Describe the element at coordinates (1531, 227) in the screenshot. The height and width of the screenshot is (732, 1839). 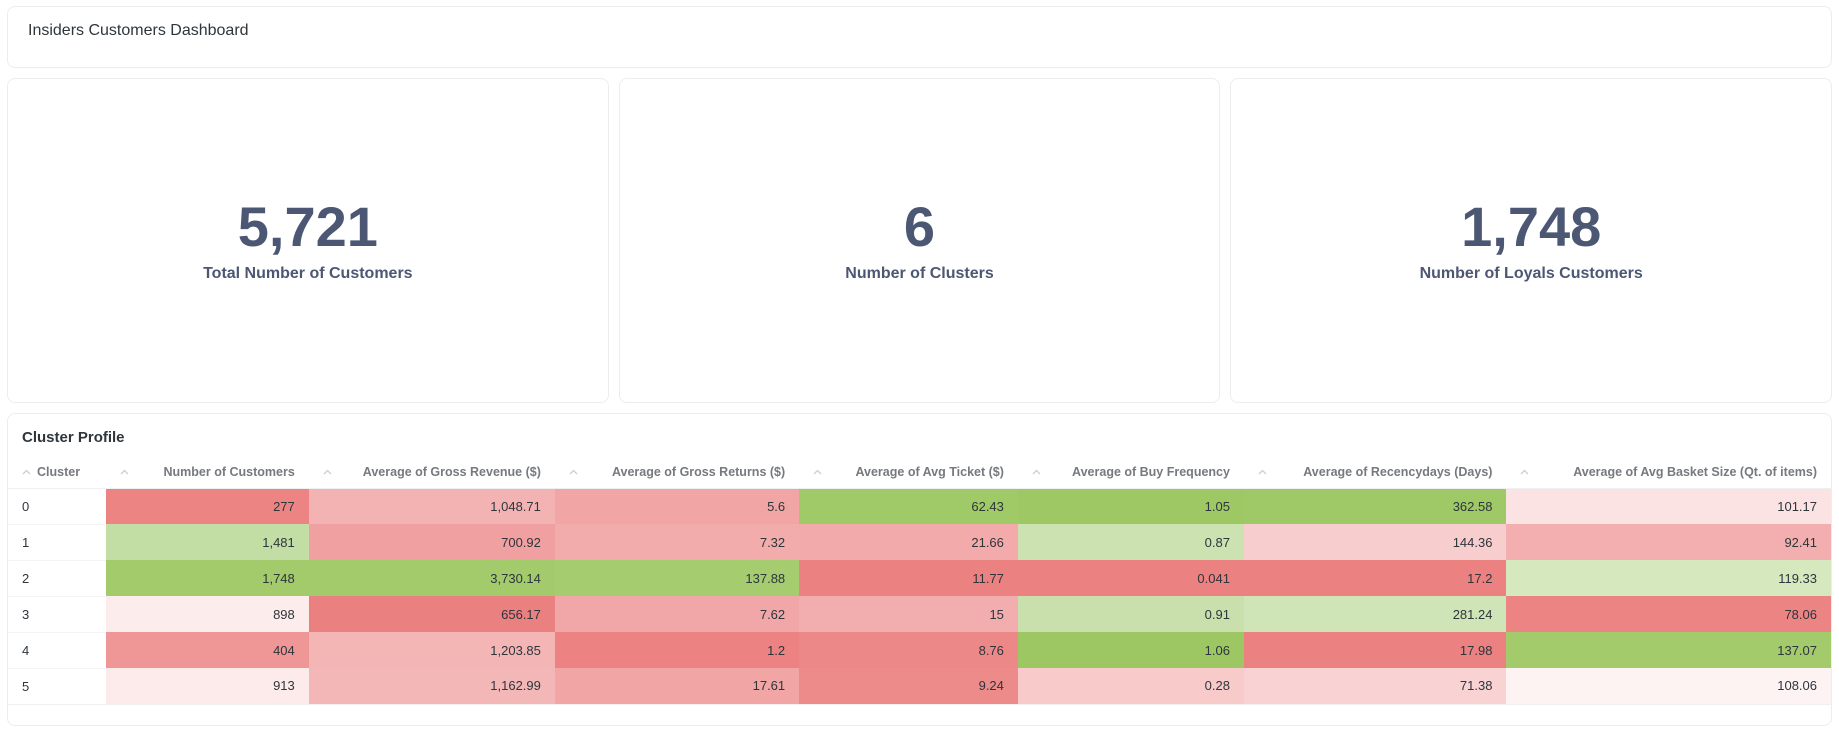
I see `loyal-customers-value: 1,748` at that location.